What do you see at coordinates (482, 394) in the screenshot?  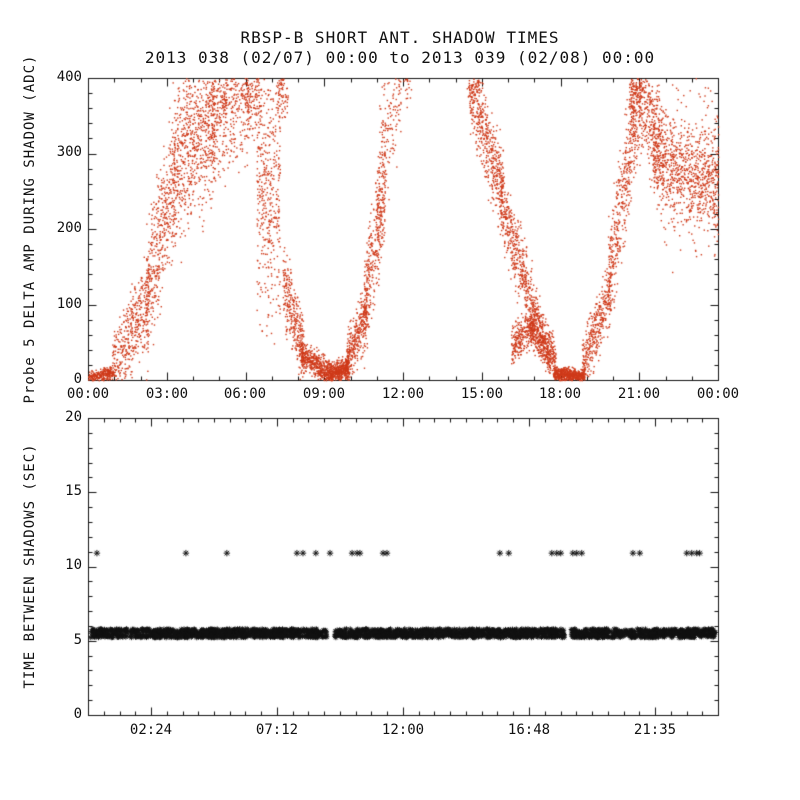 I see `top-xtick-label: 15:00` at bounding box center [482, 394].